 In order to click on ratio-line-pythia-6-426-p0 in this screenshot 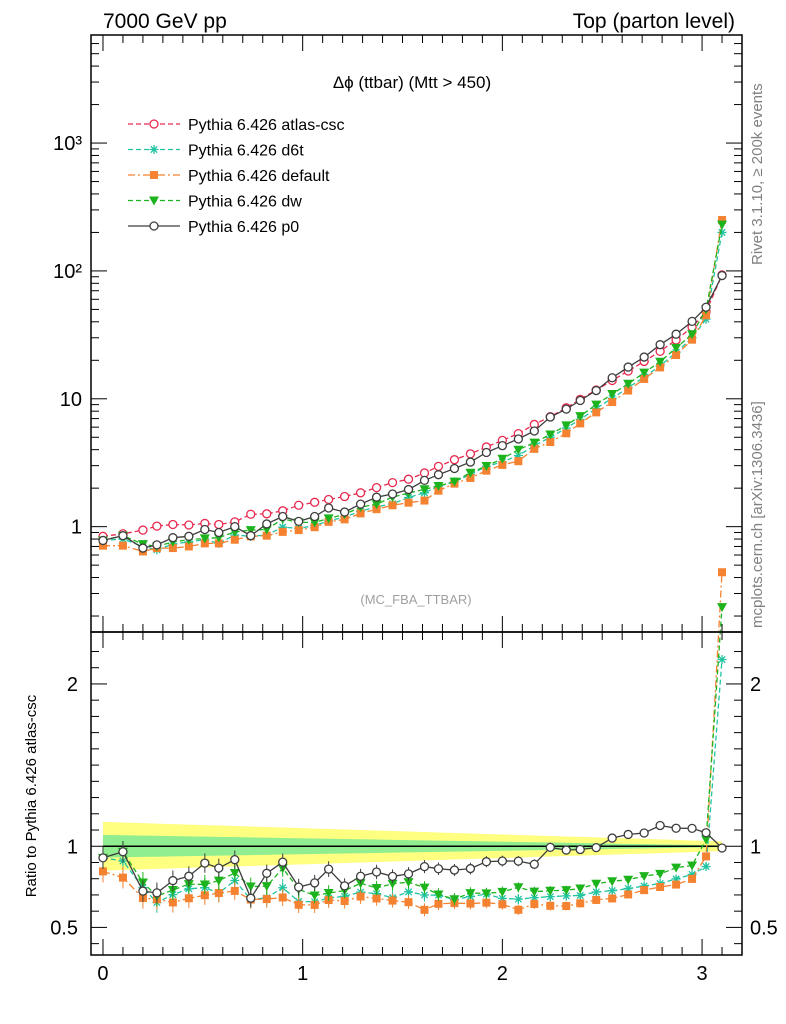, I will do `click(412, 862)`.